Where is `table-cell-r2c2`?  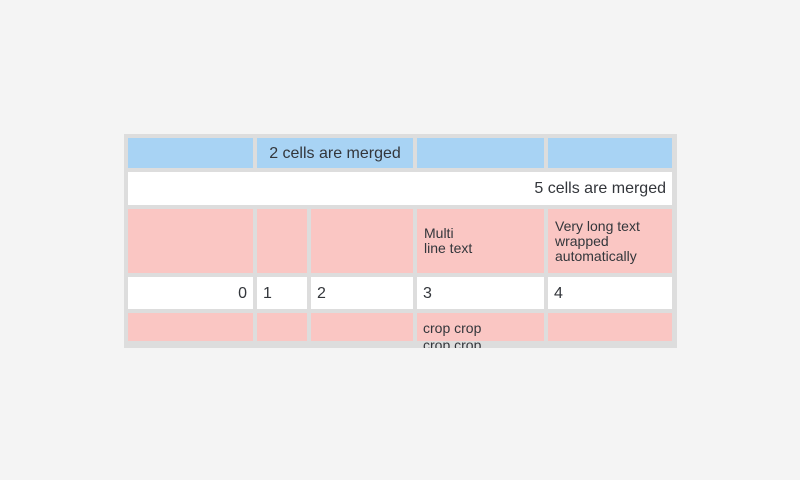 table-cell-r2c2 is located at coordinates (362, 241).